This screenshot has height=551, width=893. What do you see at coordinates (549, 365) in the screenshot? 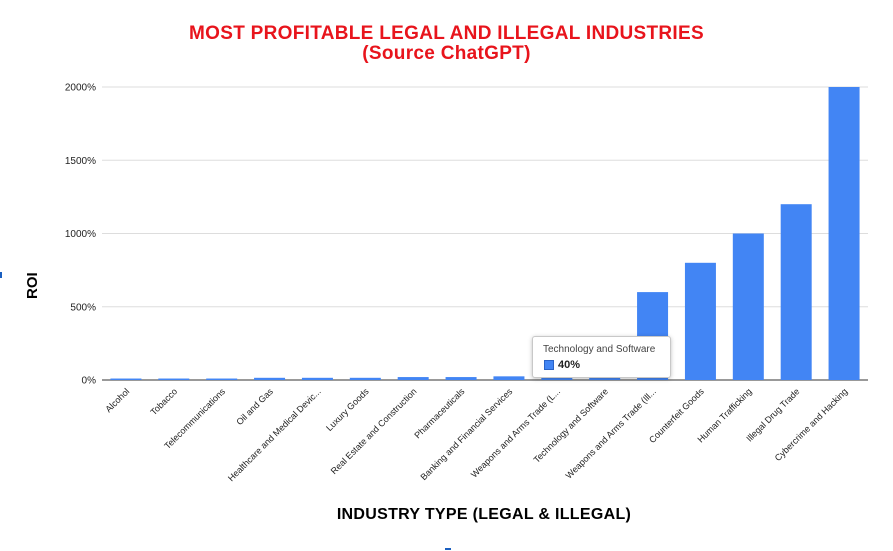
I see `tooltip-swatch-icon` at bounding box center [549, 365].